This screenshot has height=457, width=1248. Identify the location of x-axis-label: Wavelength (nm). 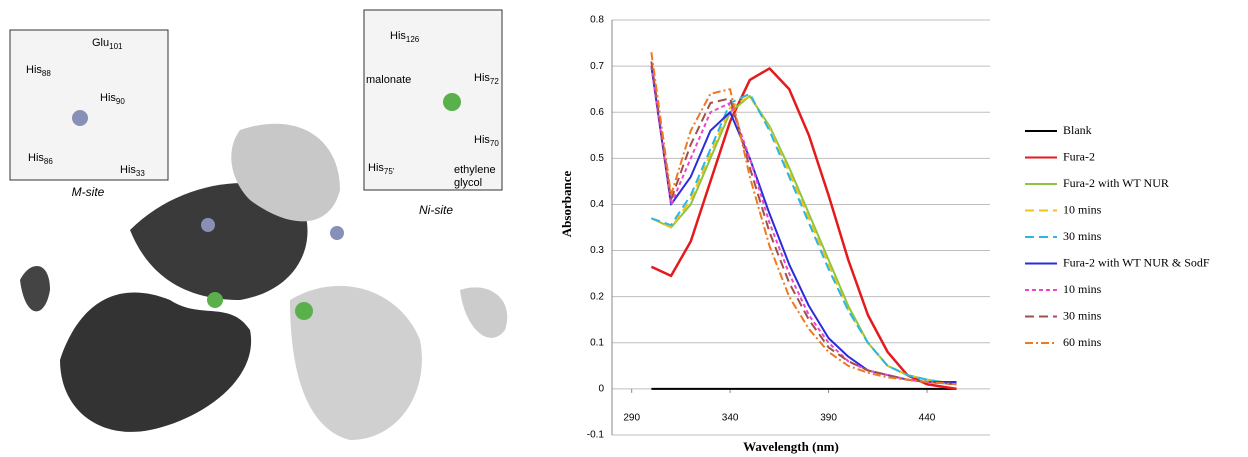
(791, 446).